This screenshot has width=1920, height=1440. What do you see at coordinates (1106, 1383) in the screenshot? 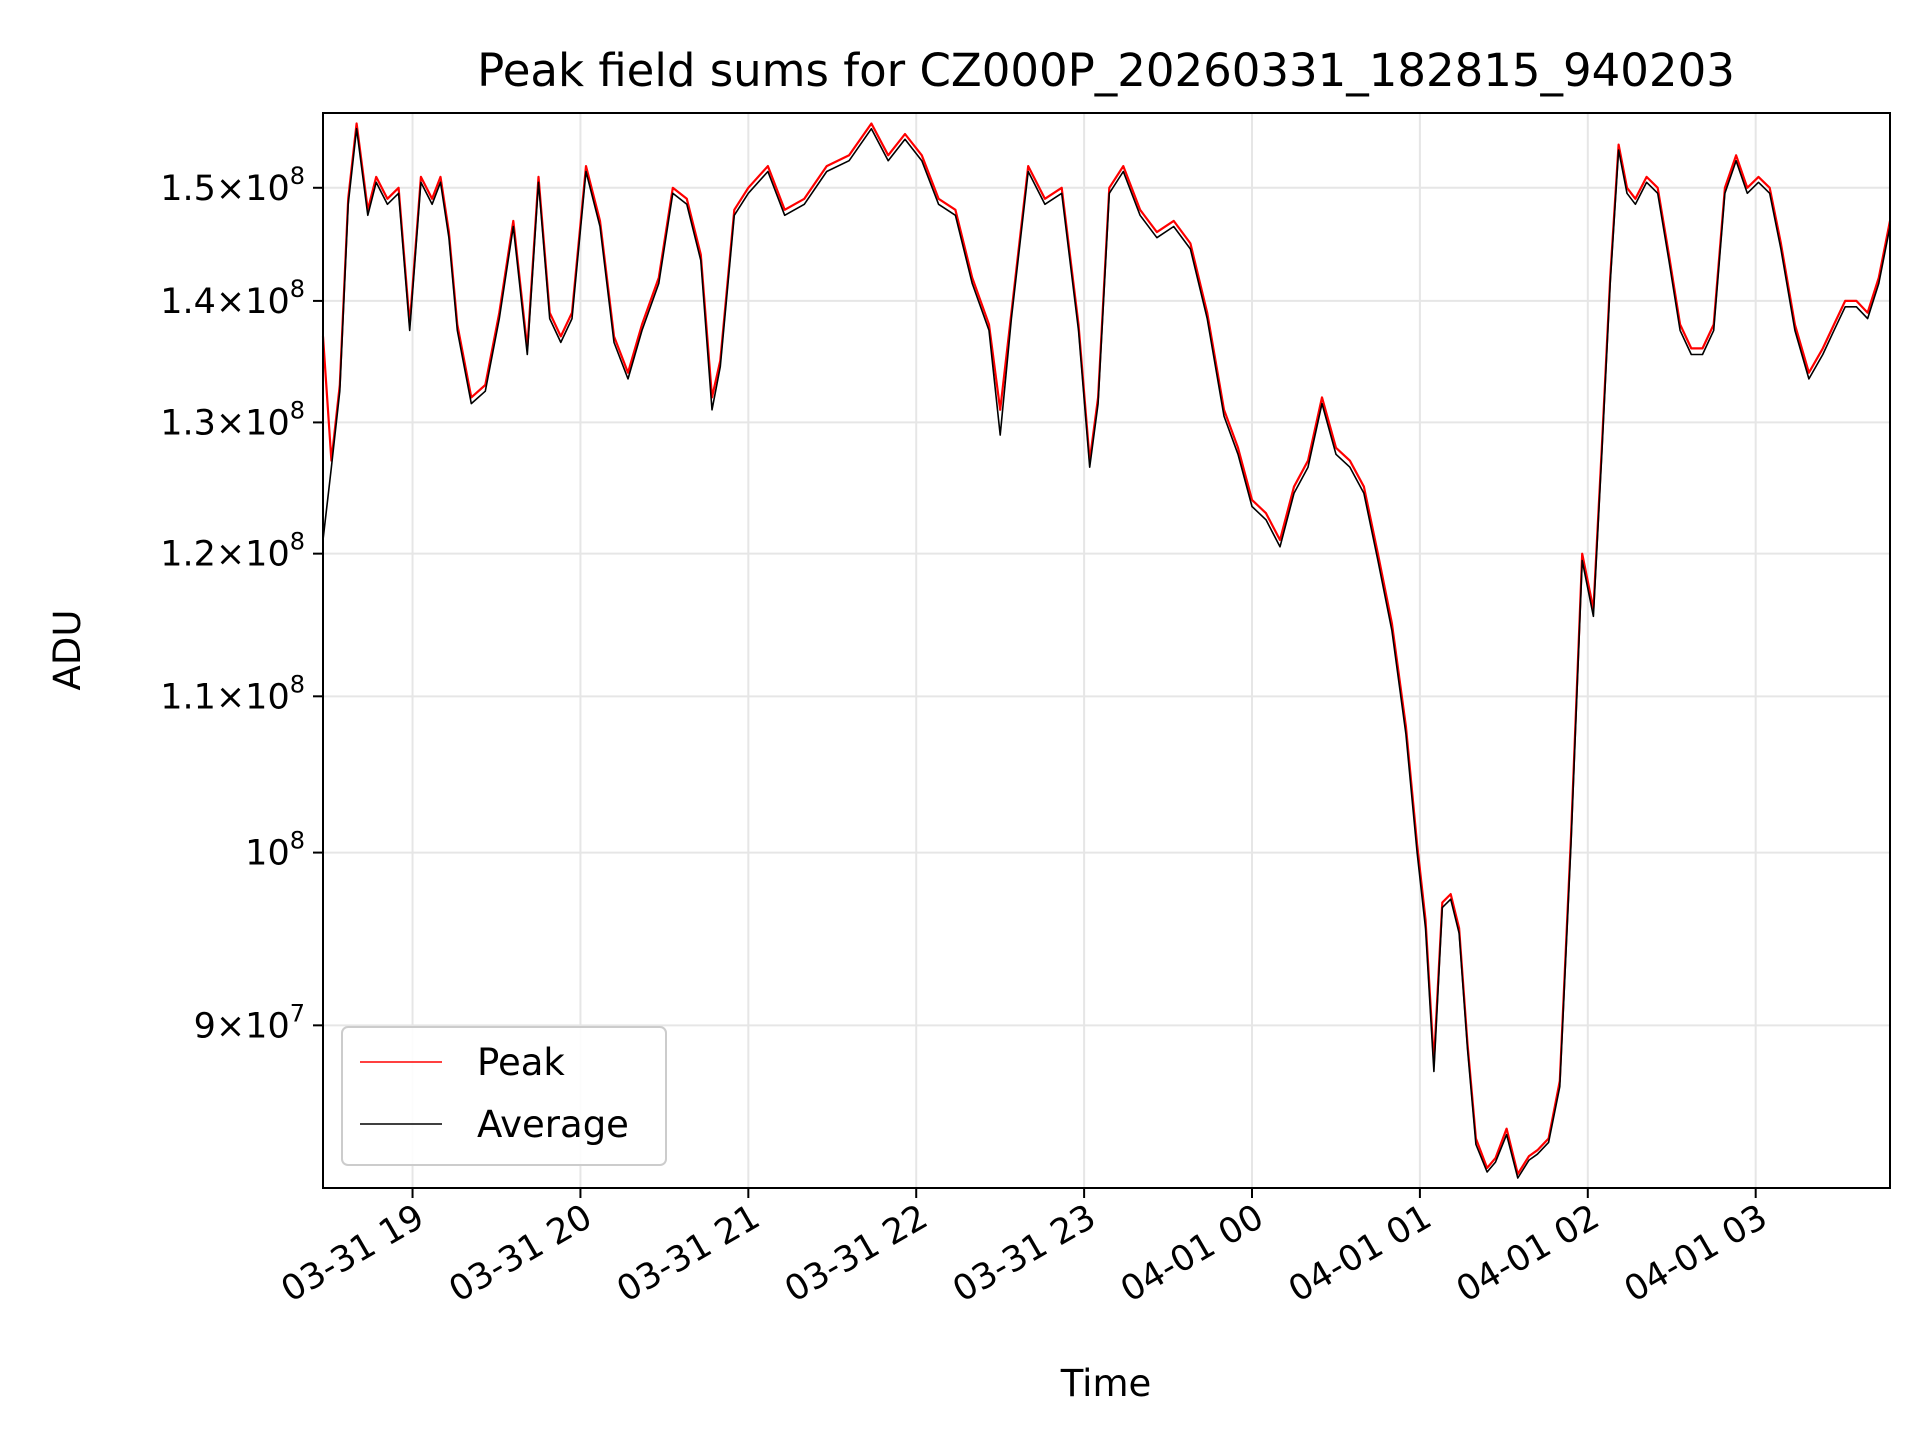
I see `x-axis-label: Time` at bounding box center [1106, 1383].